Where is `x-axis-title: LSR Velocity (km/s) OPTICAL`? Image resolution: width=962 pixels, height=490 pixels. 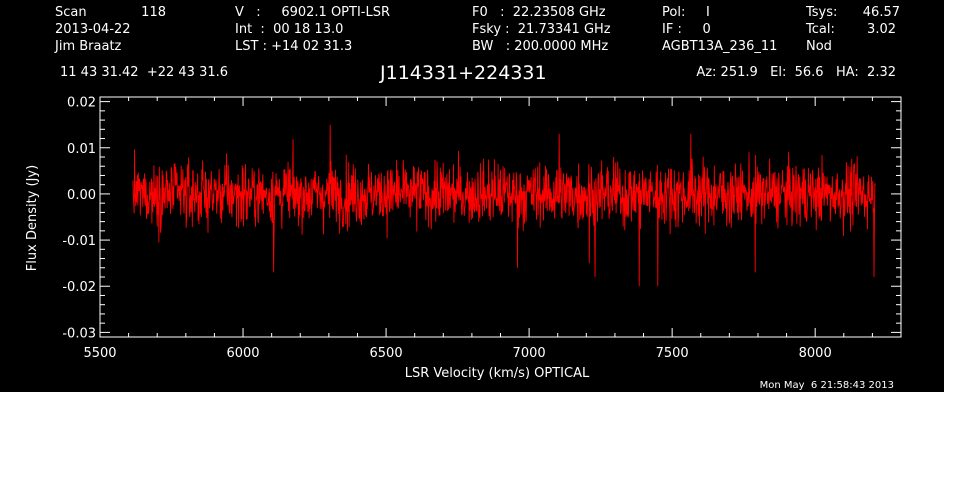
x-axis-title: LSR Velocity (km/s) OPTICAL is located at coordinates (497, 373).